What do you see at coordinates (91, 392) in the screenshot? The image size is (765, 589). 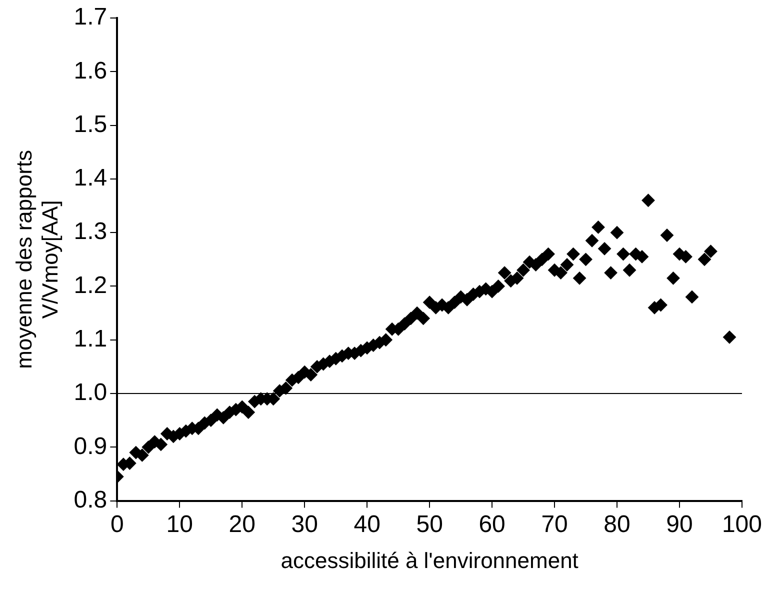 I see `y-tick-label: 1.0` at bounding box center [91, 392].